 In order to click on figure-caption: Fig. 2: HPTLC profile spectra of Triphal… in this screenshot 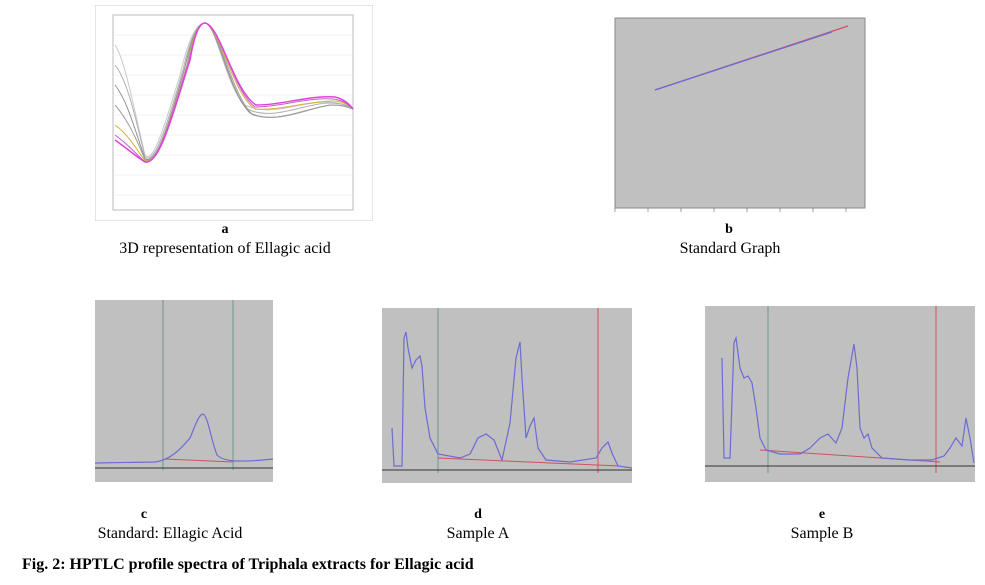, I will do `click(248, 564)`.